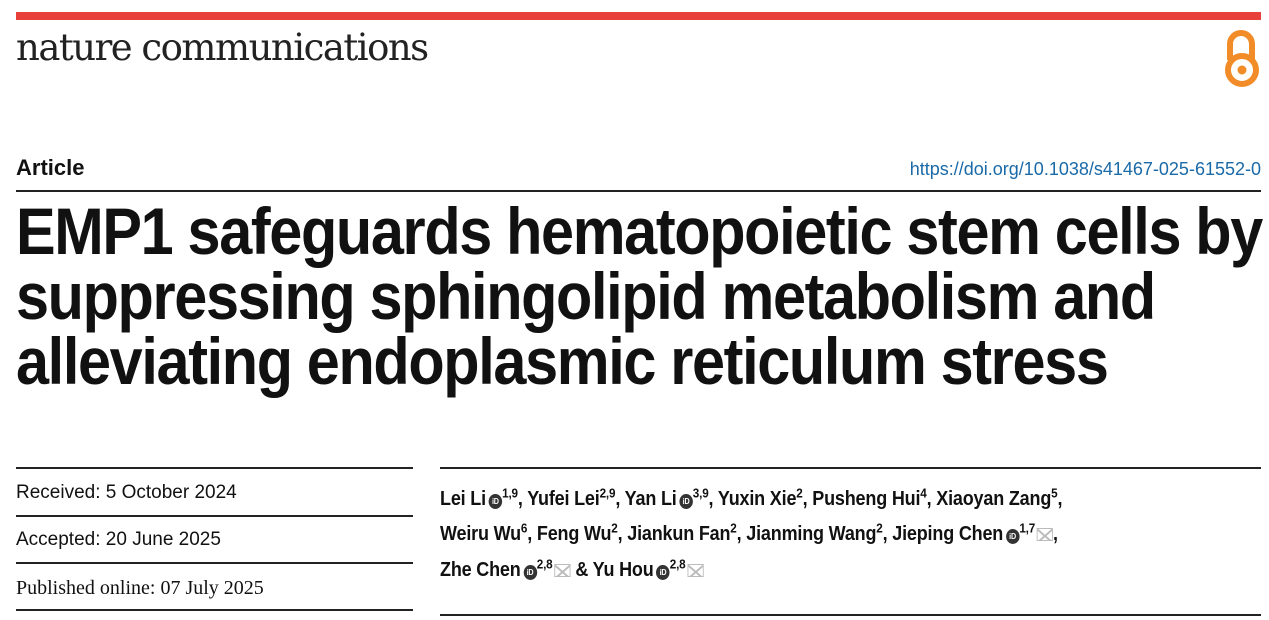 This screenshot has width=1269, height=620. I want to click on affiliation: 1,7, so click(1027, 528).